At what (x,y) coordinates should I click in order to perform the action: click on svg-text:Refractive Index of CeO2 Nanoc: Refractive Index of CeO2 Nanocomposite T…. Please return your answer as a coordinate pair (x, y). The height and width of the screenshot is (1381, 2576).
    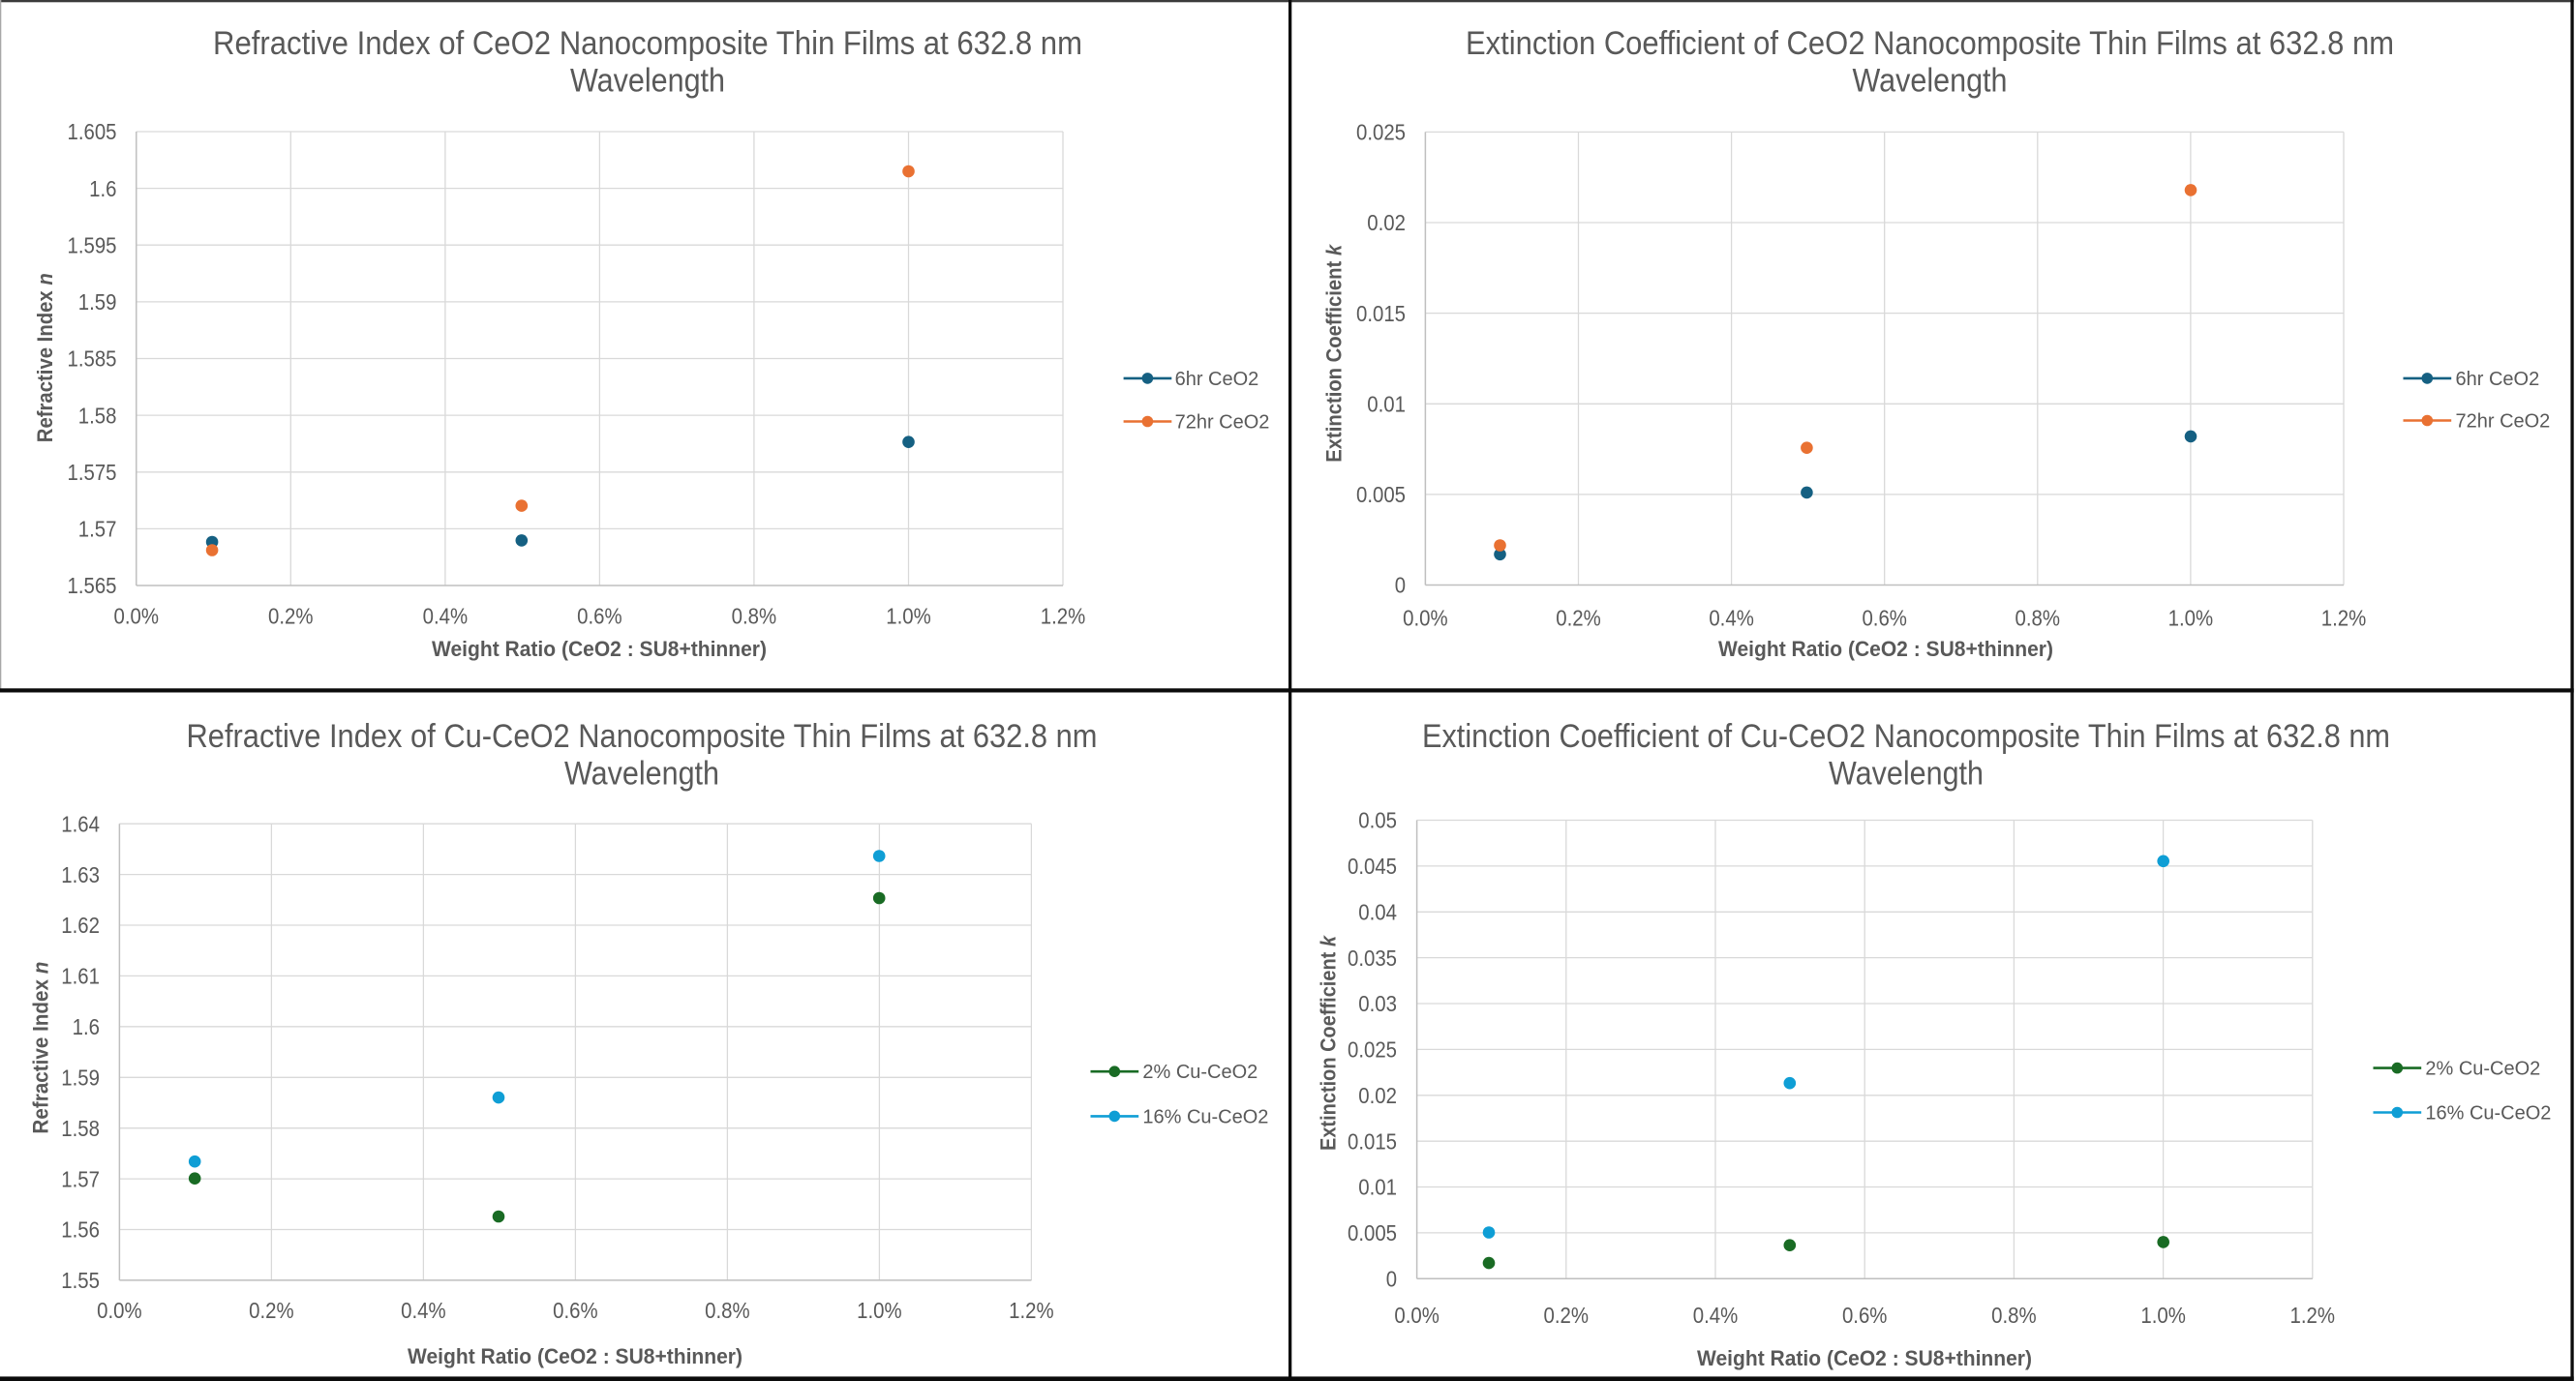
    Looking at the image, I should click on (647, 43).